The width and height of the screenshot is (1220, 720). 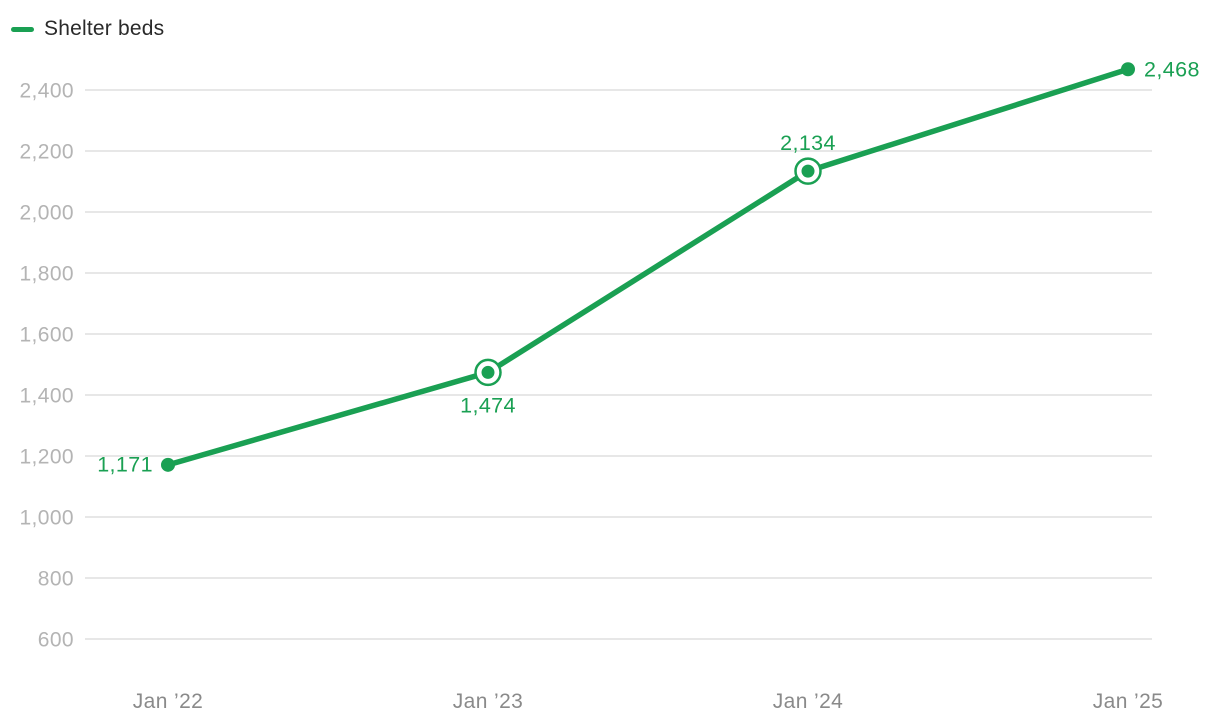 What do you see at coordinates (46, 457) in the screenshot?
I see `y-axis-tick-label: 1,200` at bounding box center [46, 457].